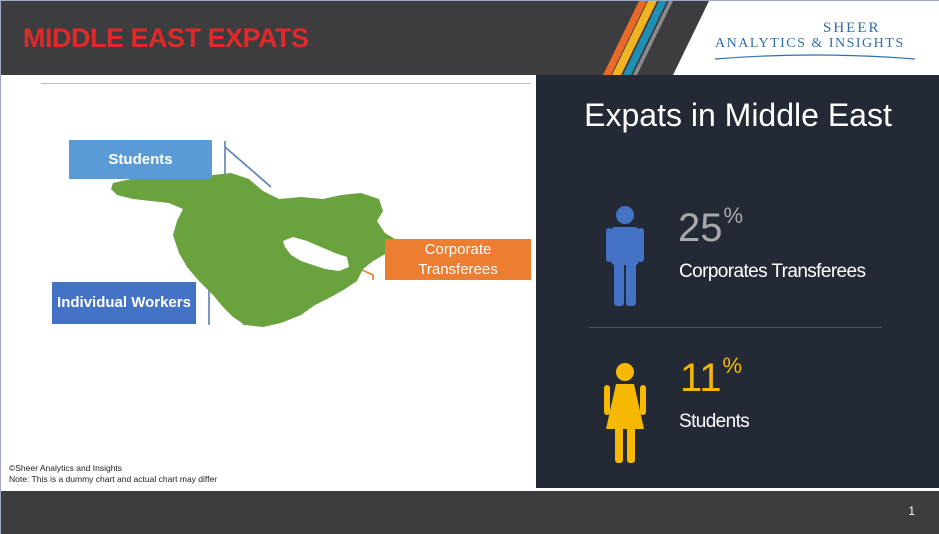  What do you see at coordinates (625, 256) in the screenshot?
I see `male-person-icon` at bounding box center [625, 256].